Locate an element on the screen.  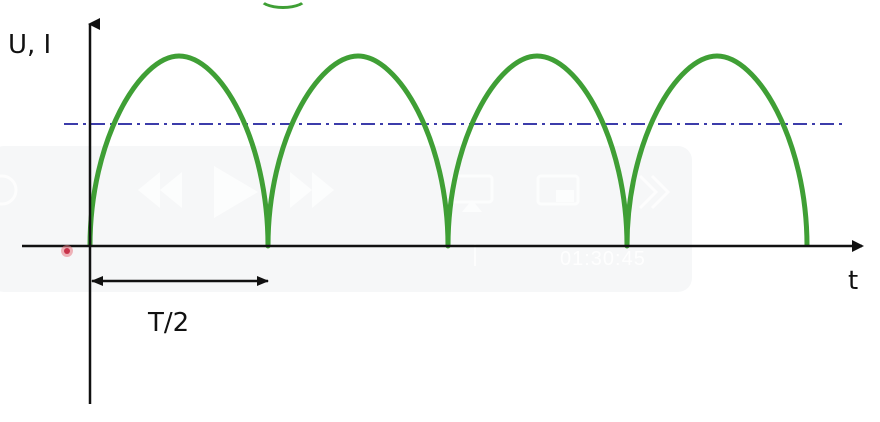
partial-control-icon is located at coordinates (9, 190).